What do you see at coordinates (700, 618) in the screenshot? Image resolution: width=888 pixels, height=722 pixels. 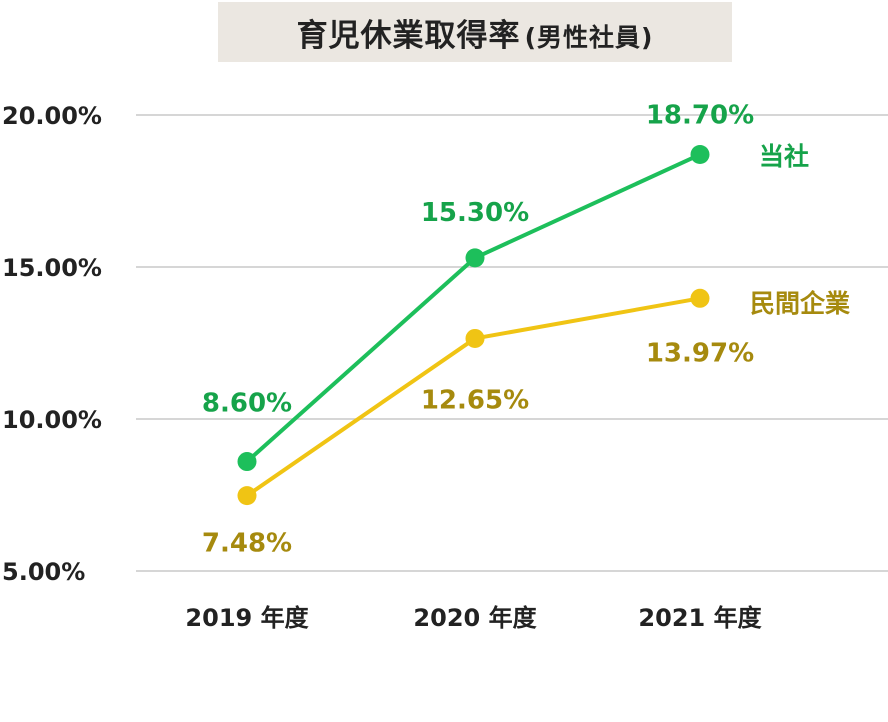 I see `x-tick-label: 2021 年度` at bounding box center [700, 618].